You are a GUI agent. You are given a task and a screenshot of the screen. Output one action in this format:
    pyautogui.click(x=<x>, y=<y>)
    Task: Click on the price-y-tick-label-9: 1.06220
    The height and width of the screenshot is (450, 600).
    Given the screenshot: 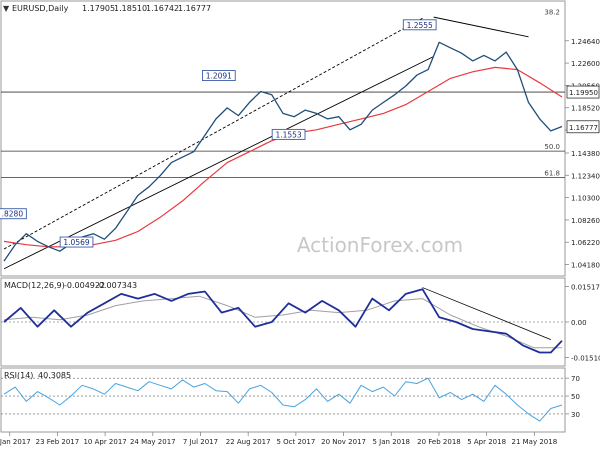 What is the action you would take?
    pyautogui.click(x=585, y=243)
    